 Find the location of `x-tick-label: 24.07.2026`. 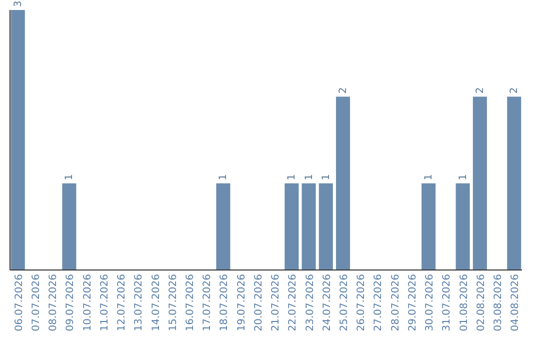

x-tick-label: 24.07.2026 is located at coordinates (327, 303).